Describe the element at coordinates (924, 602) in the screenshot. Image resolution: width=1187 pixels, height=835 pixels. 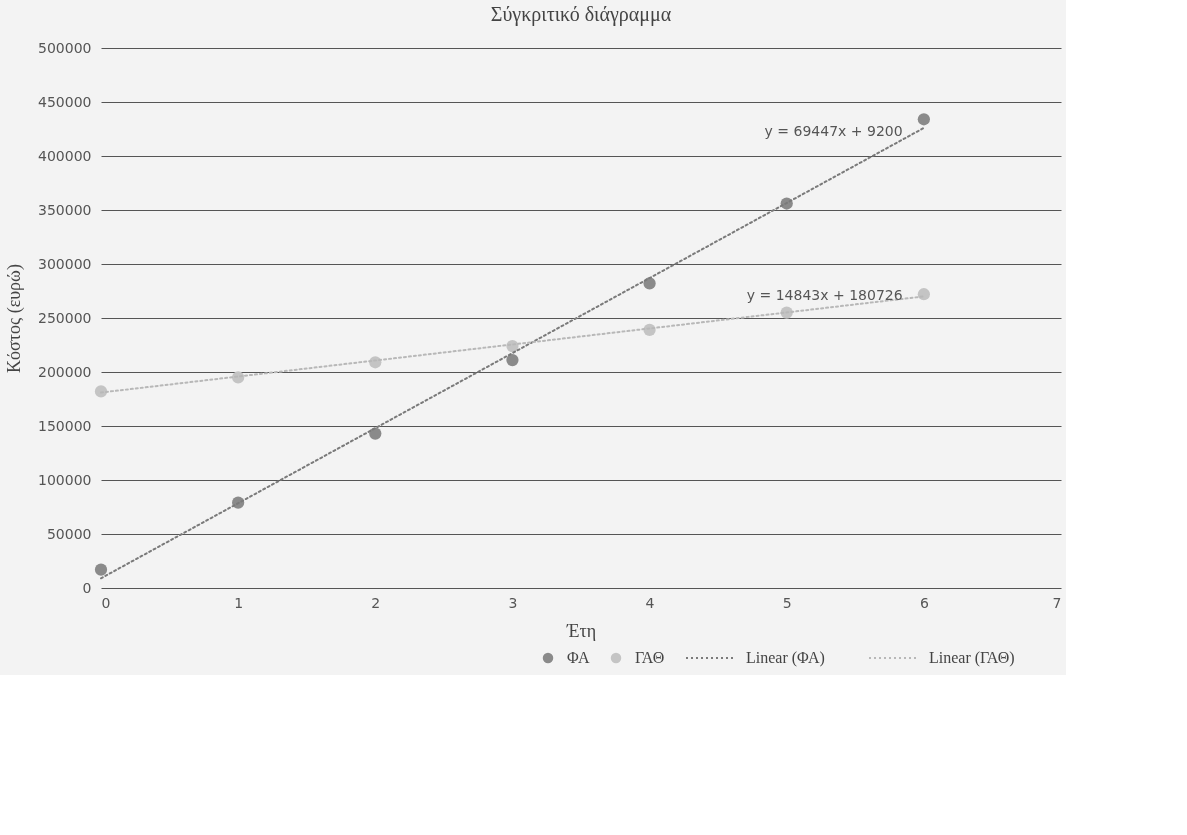
I see `x-tick-label: 6` at that location.